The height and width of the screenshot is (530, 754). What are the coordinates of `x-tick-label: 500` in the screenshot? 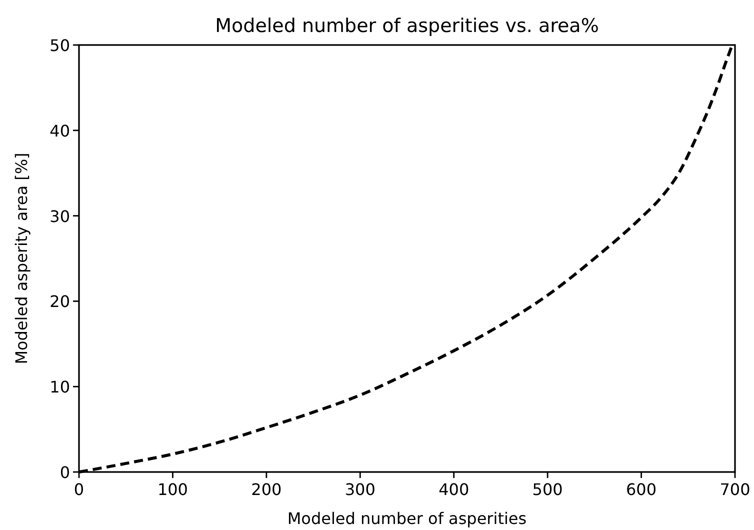 It's located at (547, 489).